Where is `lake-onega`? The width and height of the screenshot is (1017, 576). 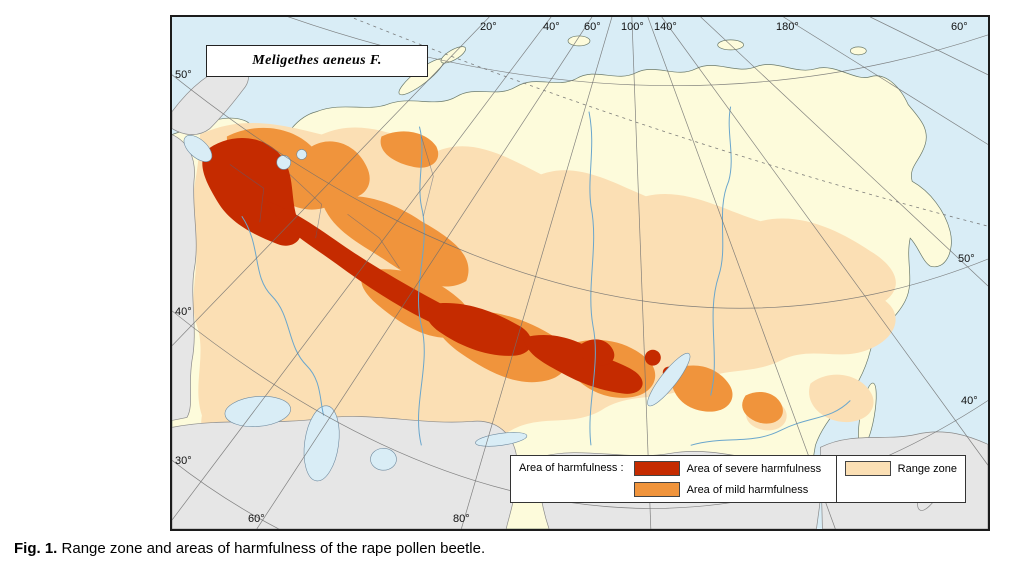
lake-onega is located at coordinates (301, 154).